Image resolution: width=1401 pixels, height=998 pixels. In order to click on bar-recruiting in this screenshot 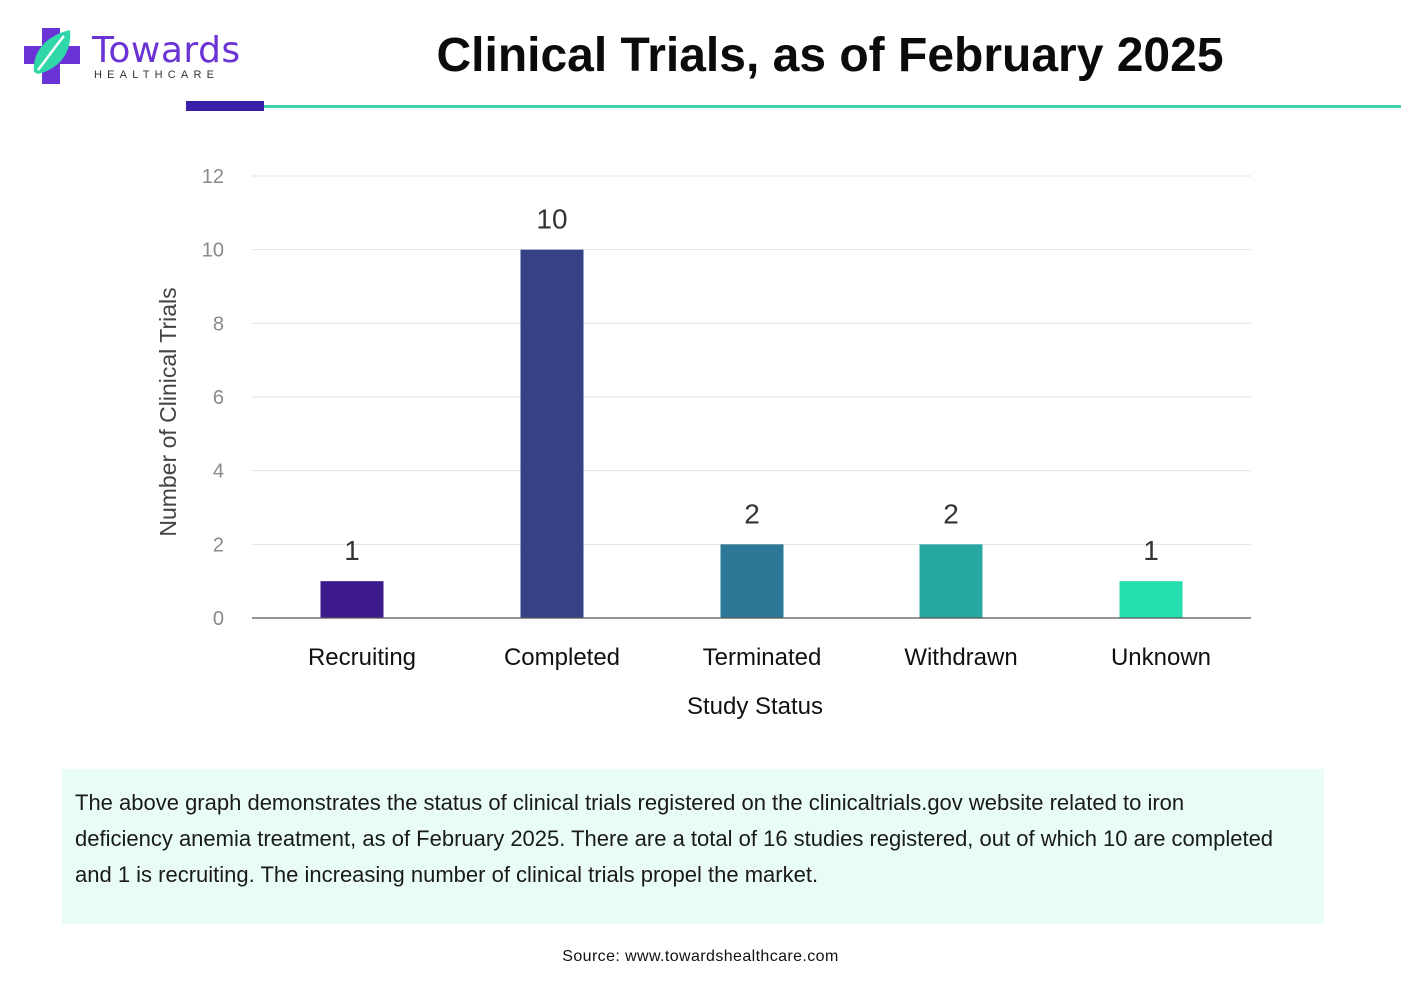, I will do `click(352, 599)`.